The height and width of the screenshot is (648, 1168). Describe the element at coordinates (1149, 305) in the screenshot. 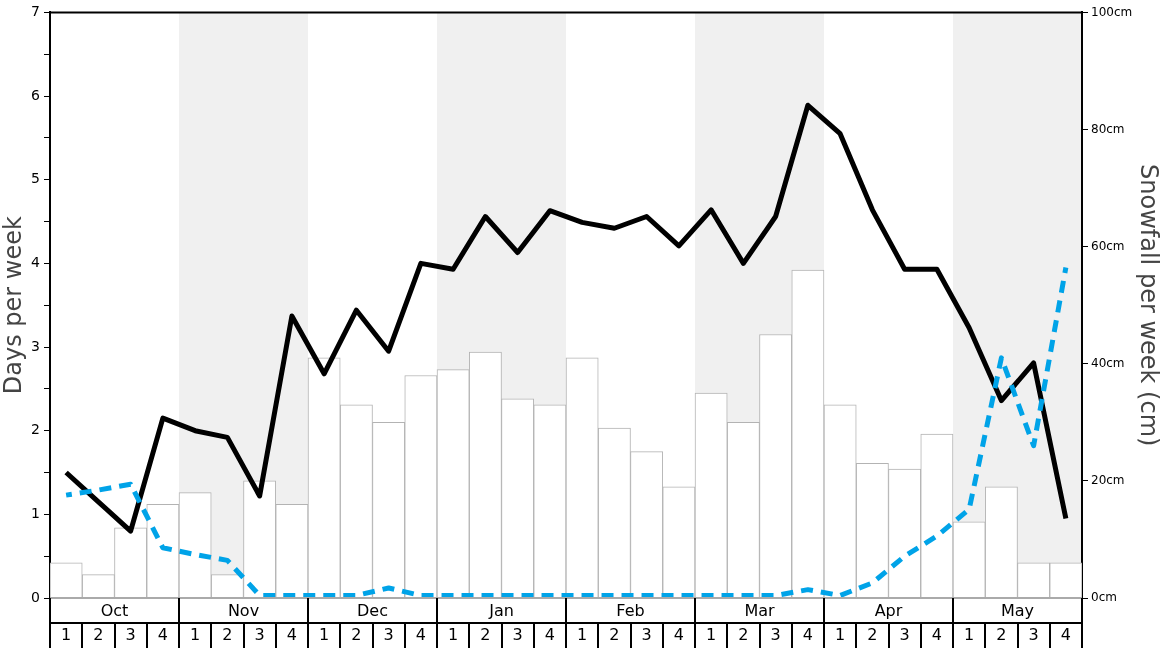

I see `y2-axis-title: Snowfall per week (cm)` at that location.